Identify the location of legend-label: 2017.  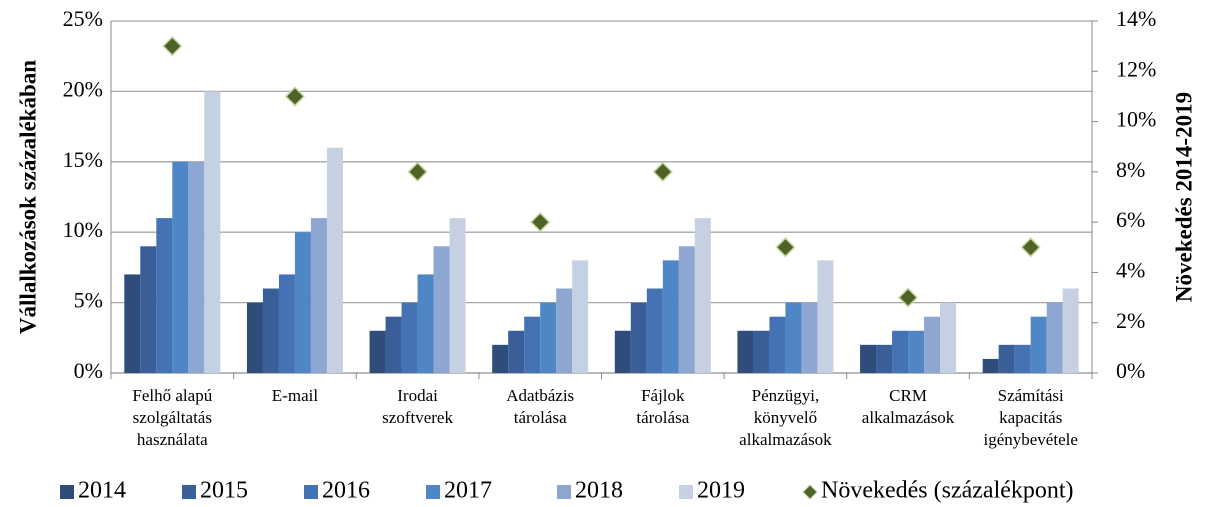
(468, 491).